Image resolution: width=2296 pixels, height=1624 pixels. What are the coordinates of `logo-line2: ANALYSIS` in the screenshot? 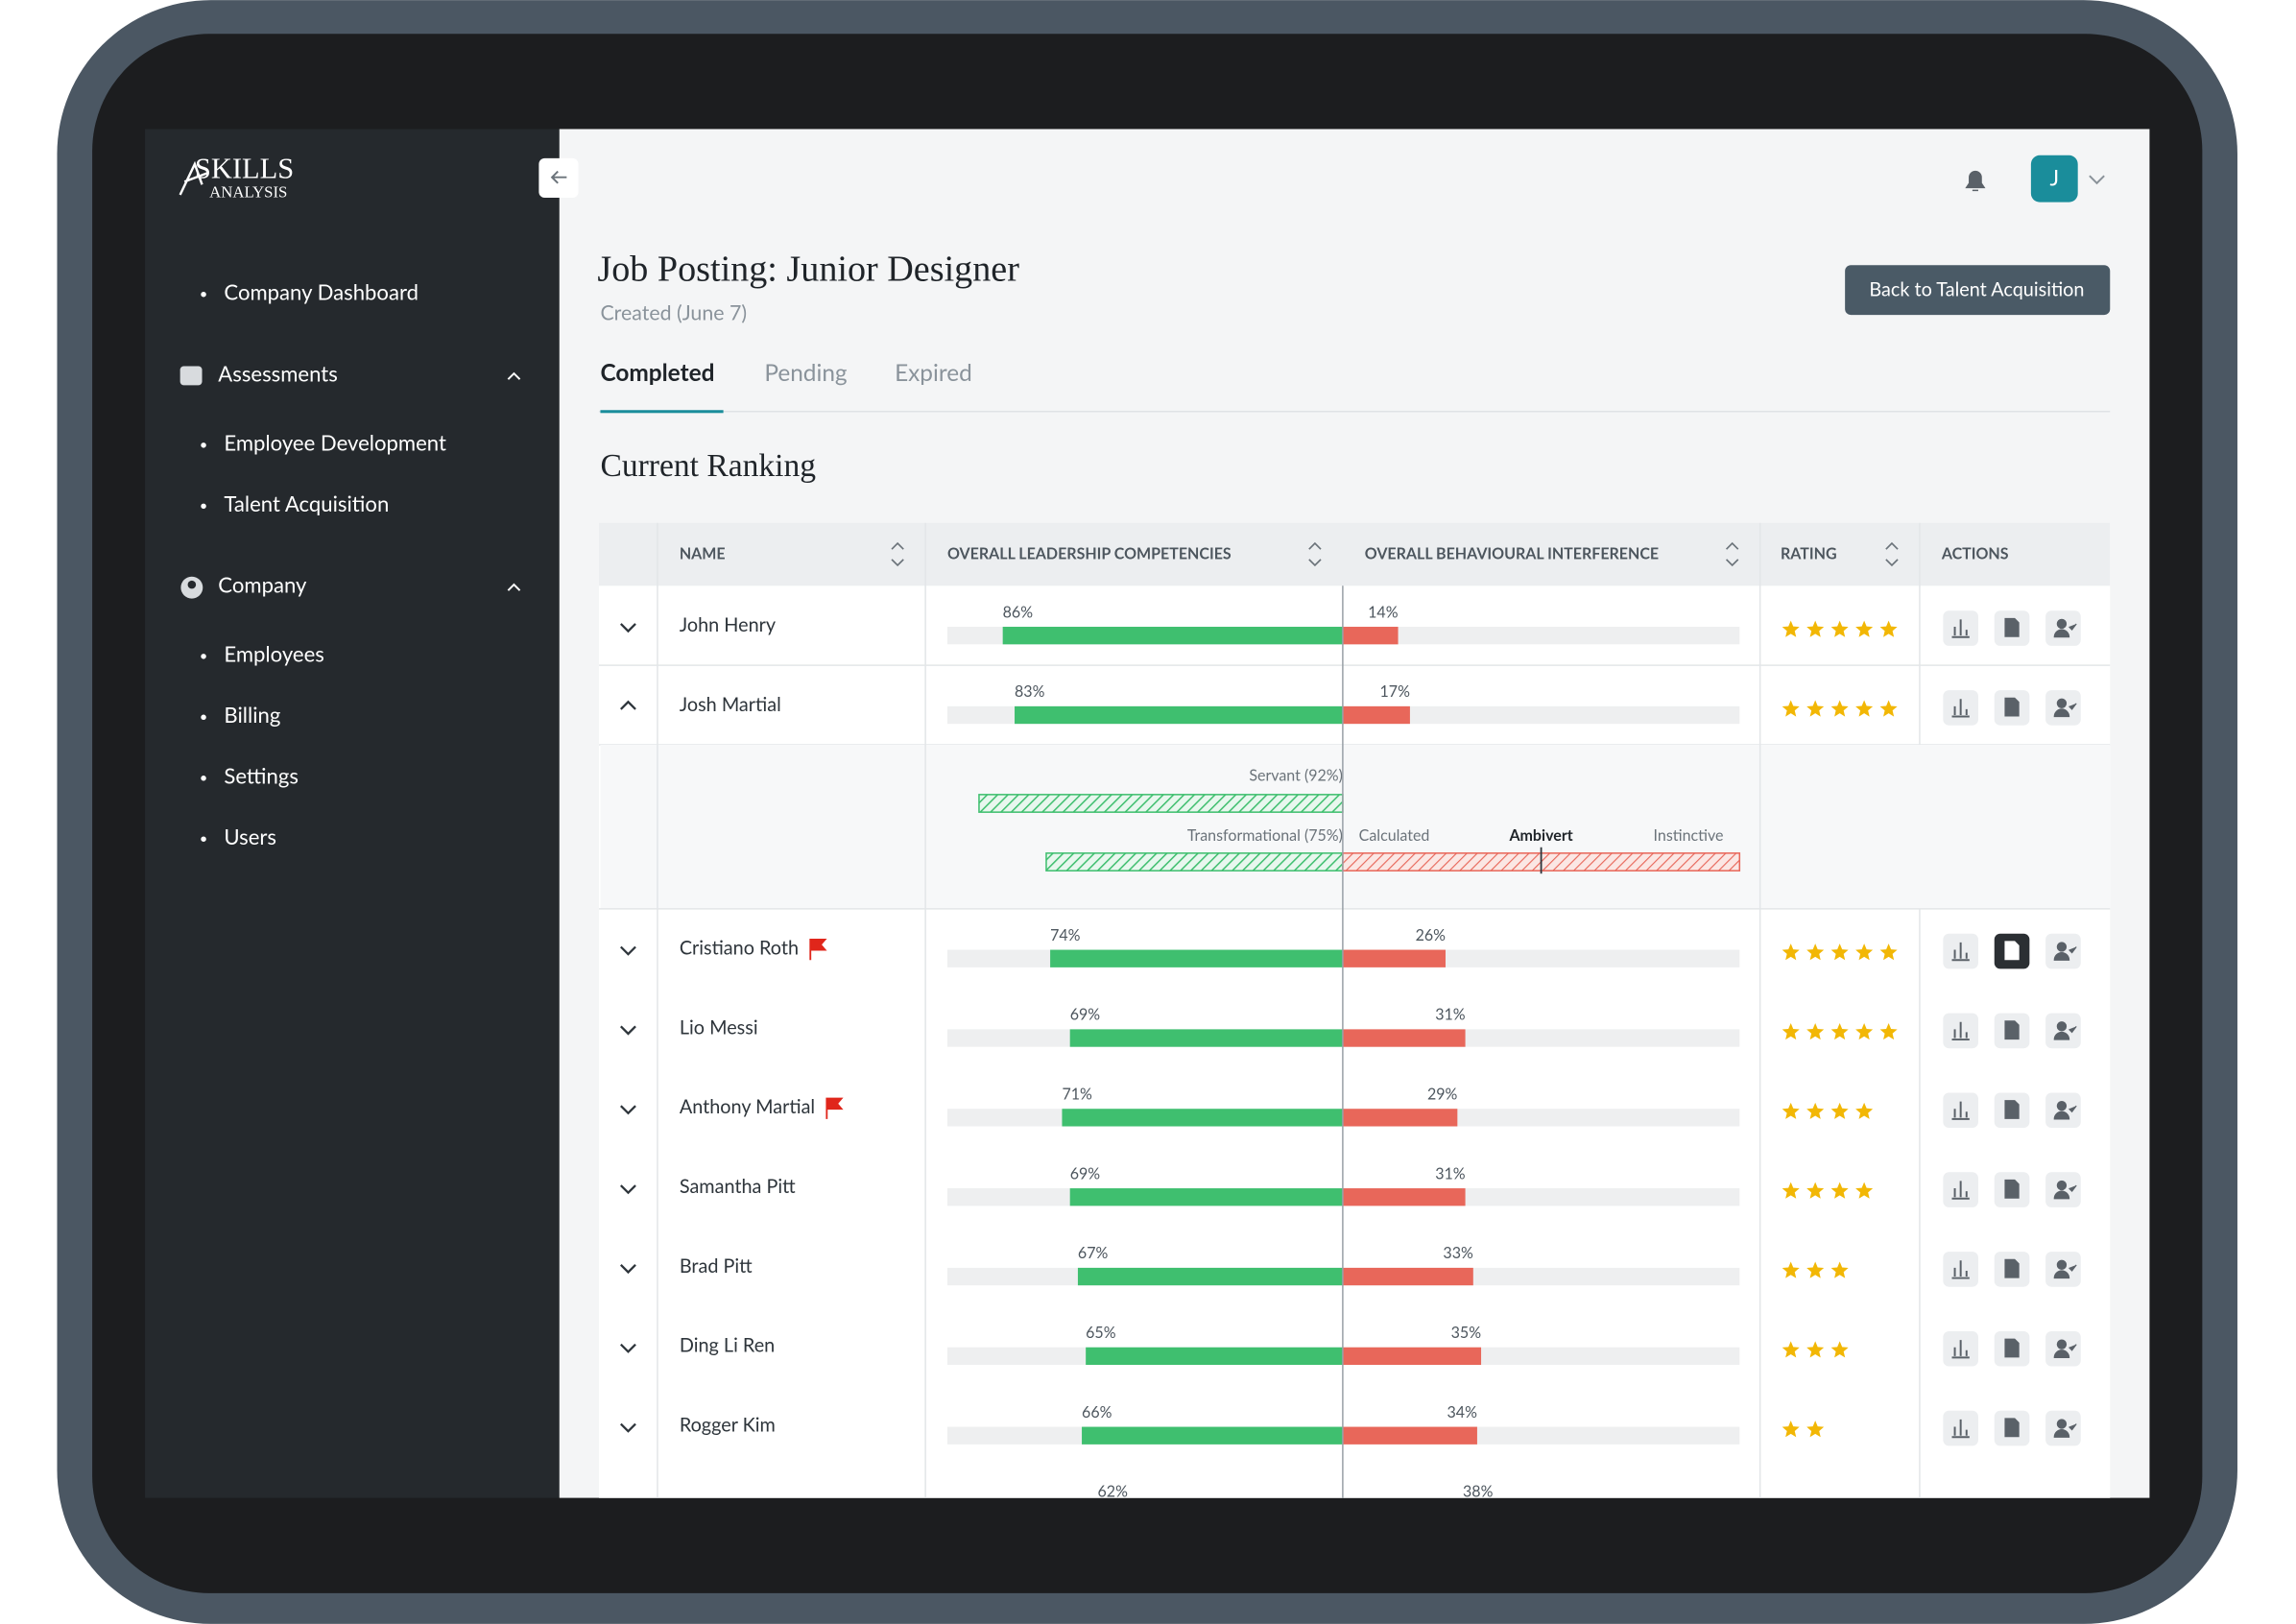 It's located at (248, 191).